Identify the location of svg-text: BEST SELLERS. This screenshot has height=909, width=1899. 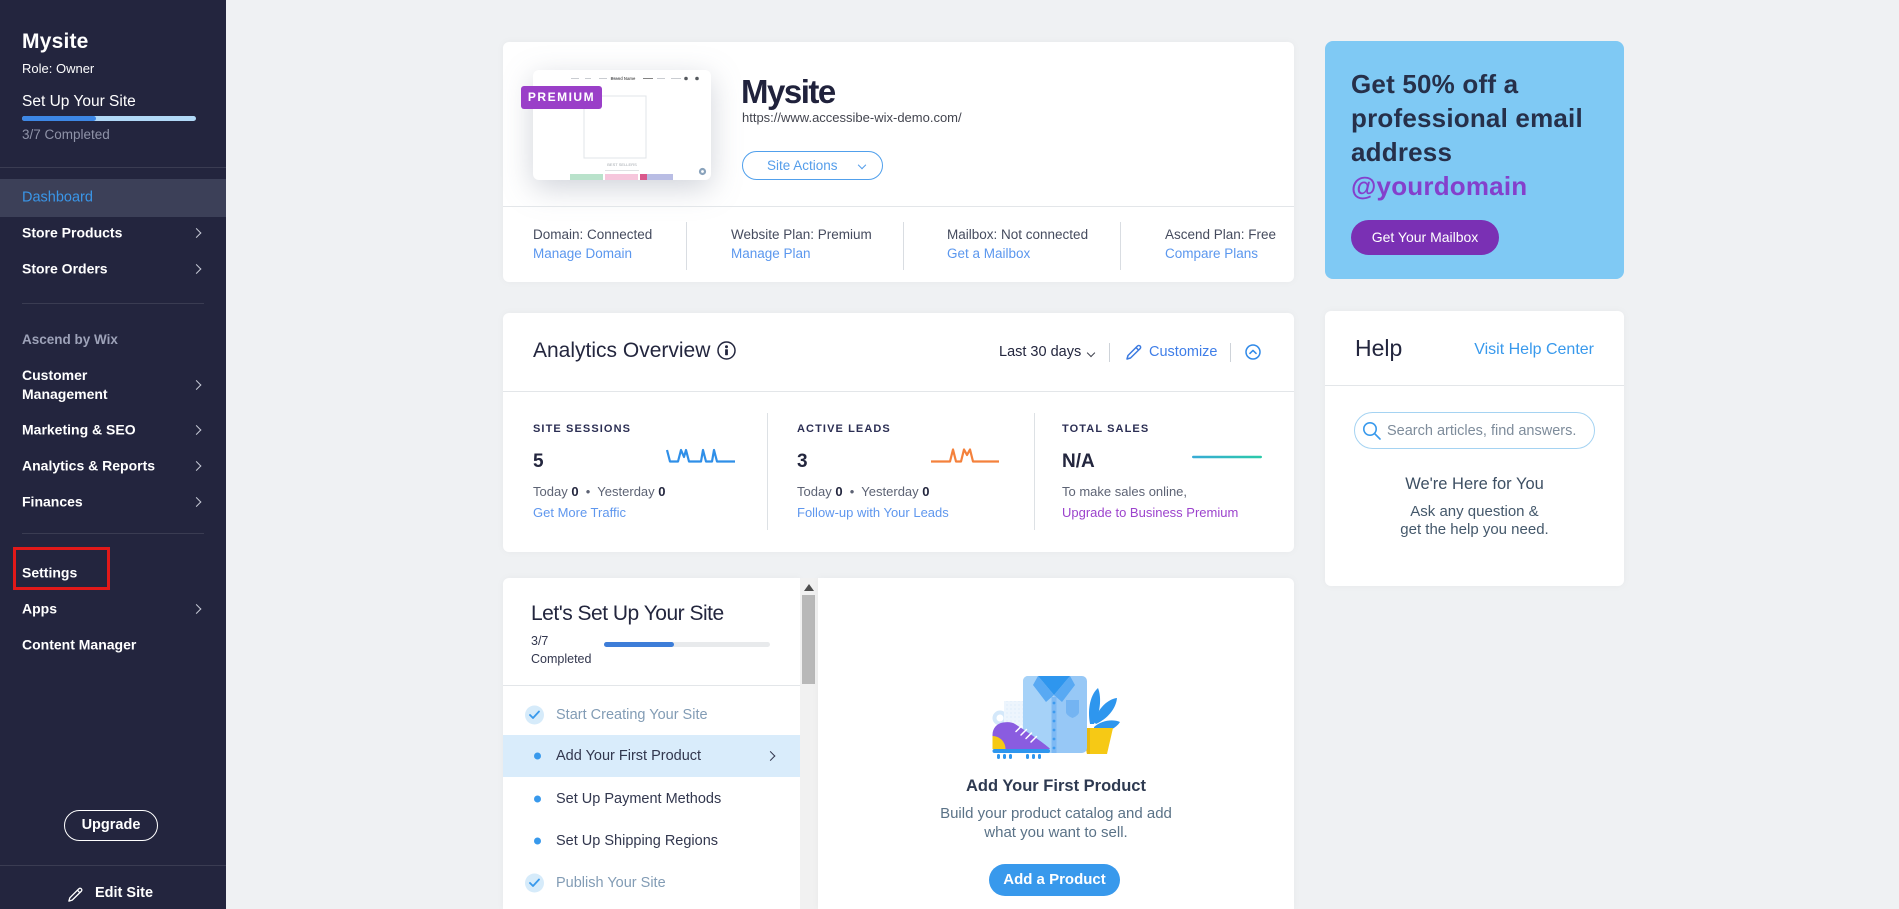
(622, 164).